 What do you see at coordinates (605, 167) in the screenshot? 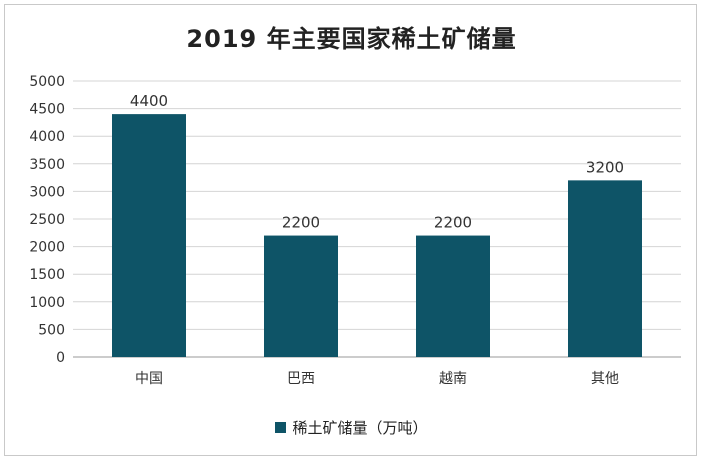
I see `bar-data-label: 3200` at bounding box center [605, 167].